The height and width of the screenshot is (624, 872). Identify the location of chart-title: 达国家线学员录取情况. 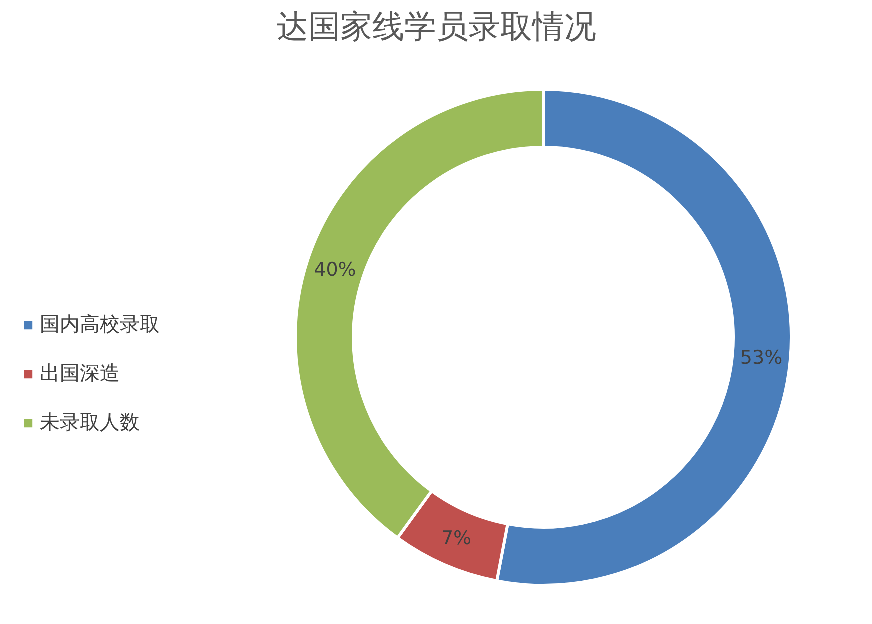
(436, 27).